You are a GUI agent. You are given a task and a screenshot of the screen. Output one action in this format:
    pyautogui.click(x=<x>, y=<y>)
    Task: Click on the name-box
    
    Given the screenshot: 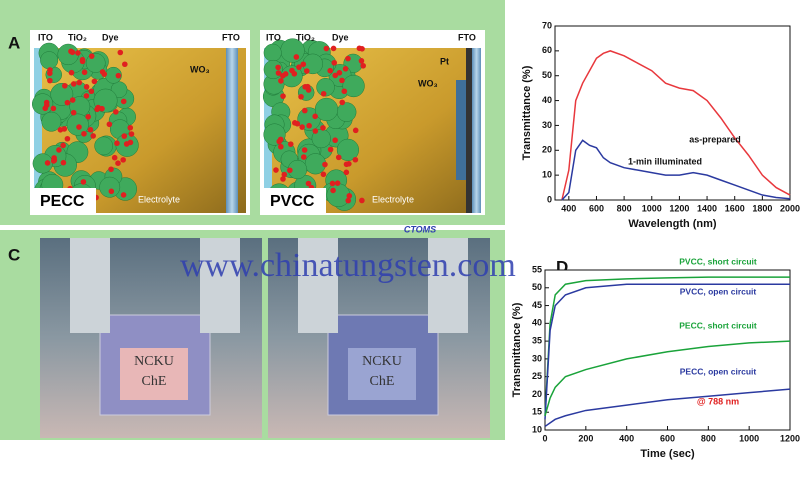 What is the action you would take?
    pyautogui.click(x=65, y=201)
    